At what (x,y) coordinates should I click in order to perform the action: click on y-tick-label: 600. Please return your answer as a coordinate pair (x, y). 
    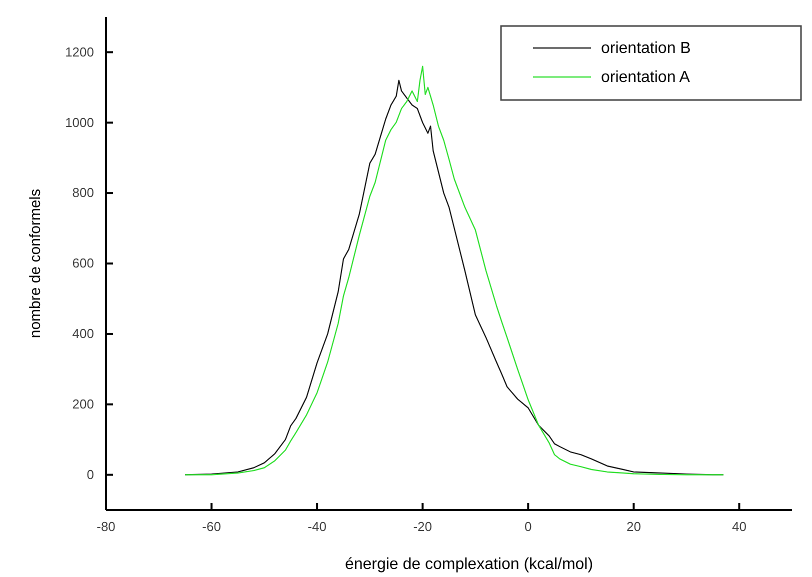
    Looking at the image, I should click on (83, 263).